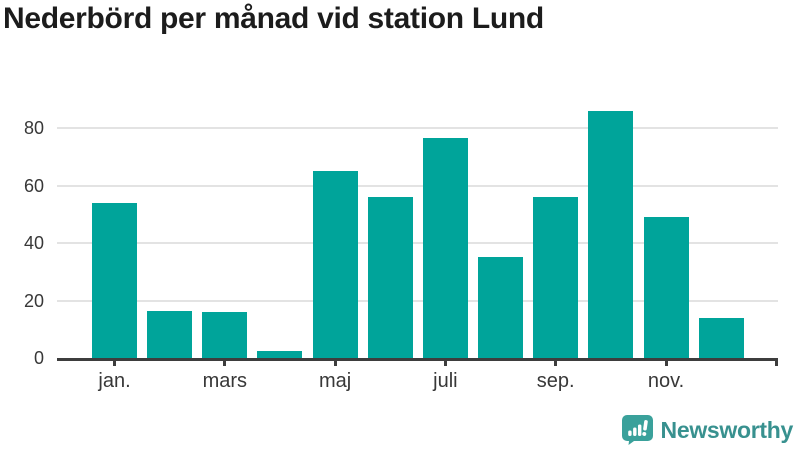 The image size is (800, 450). Describe the element at coordinates (38, 358) in the screenshot. I see `y-axis-label: 0` at that location.